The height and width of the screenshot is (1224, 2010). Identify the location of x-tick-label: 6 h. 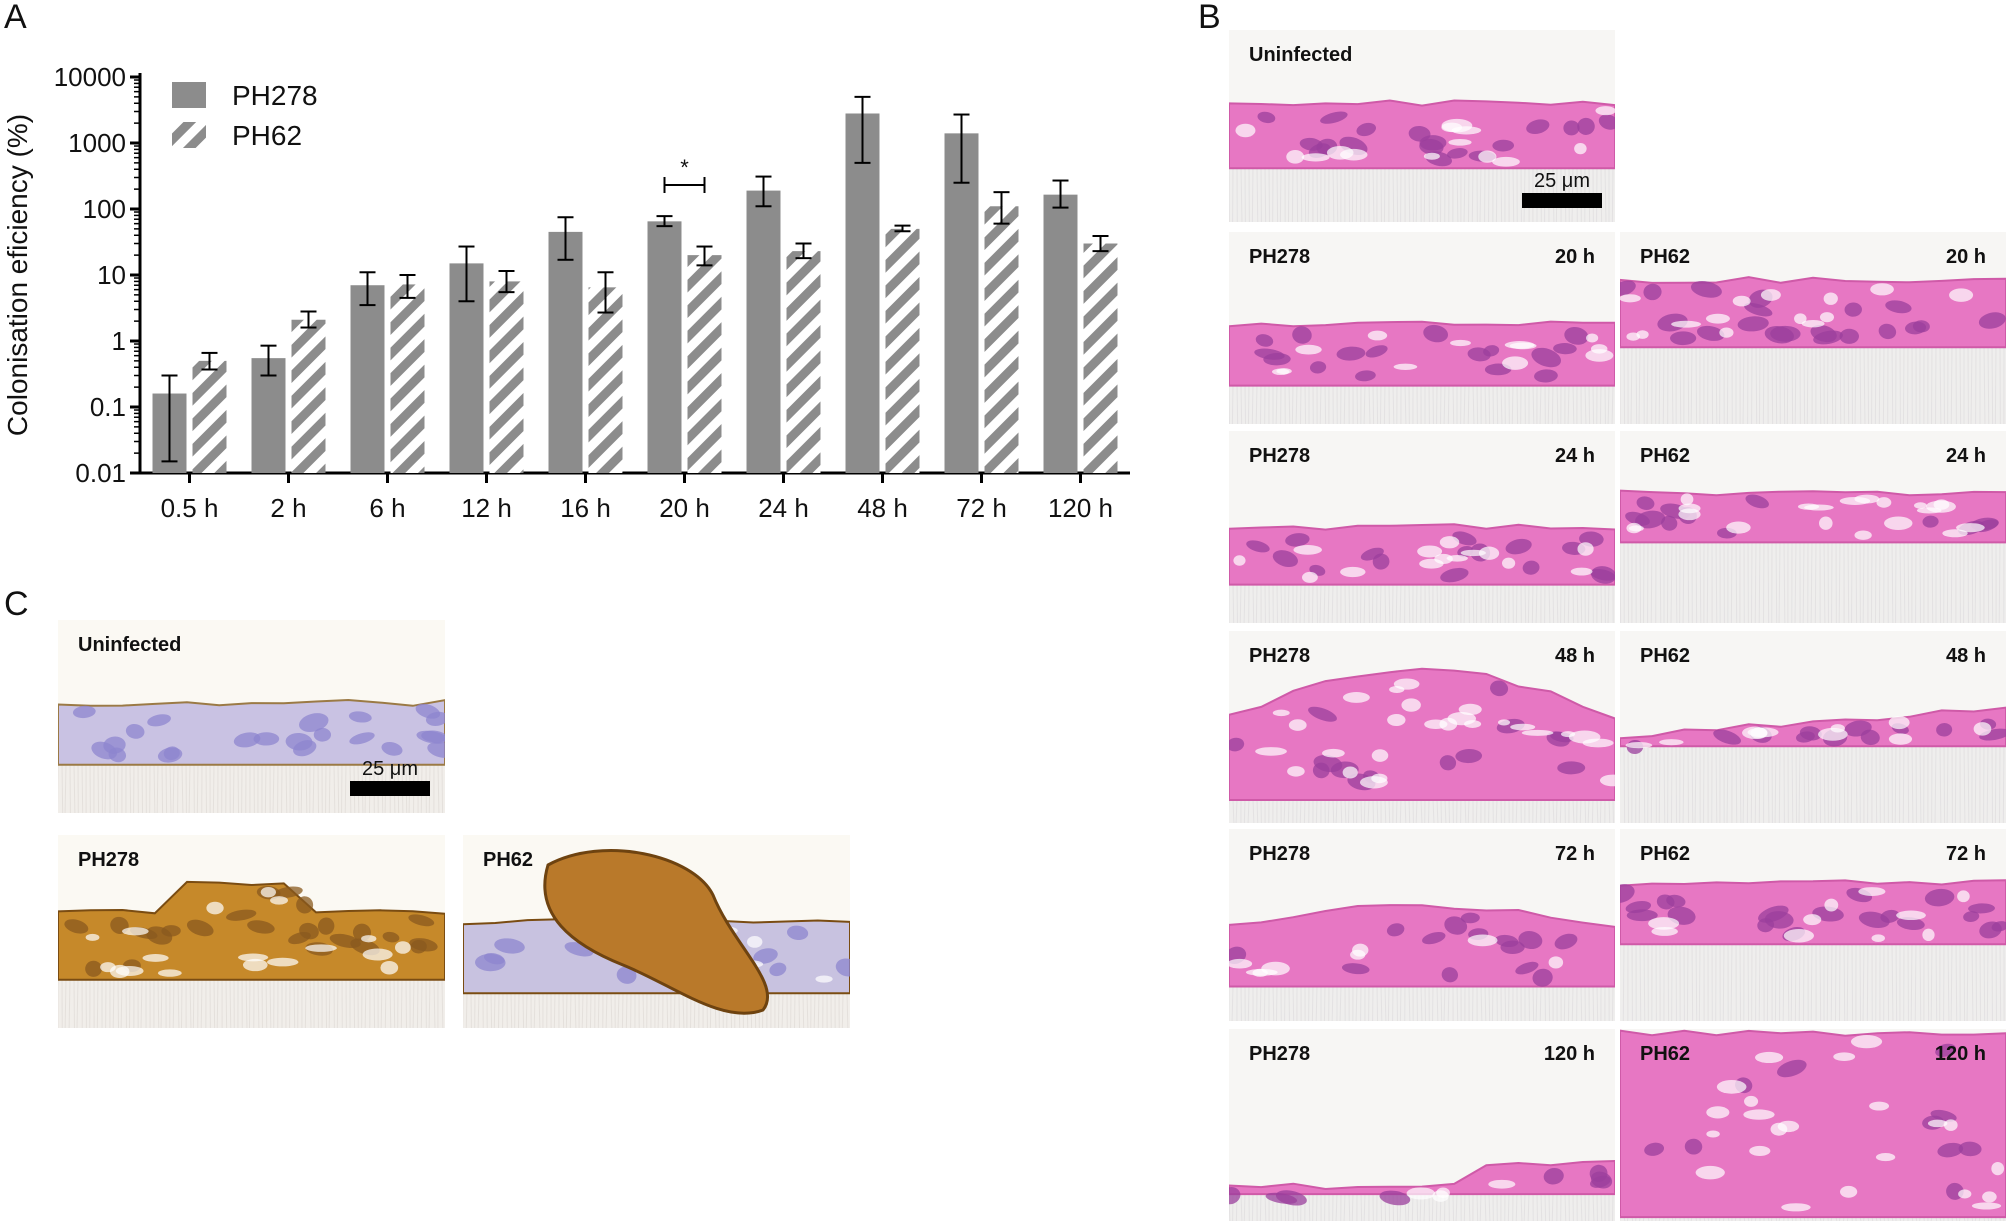
(387, 508).